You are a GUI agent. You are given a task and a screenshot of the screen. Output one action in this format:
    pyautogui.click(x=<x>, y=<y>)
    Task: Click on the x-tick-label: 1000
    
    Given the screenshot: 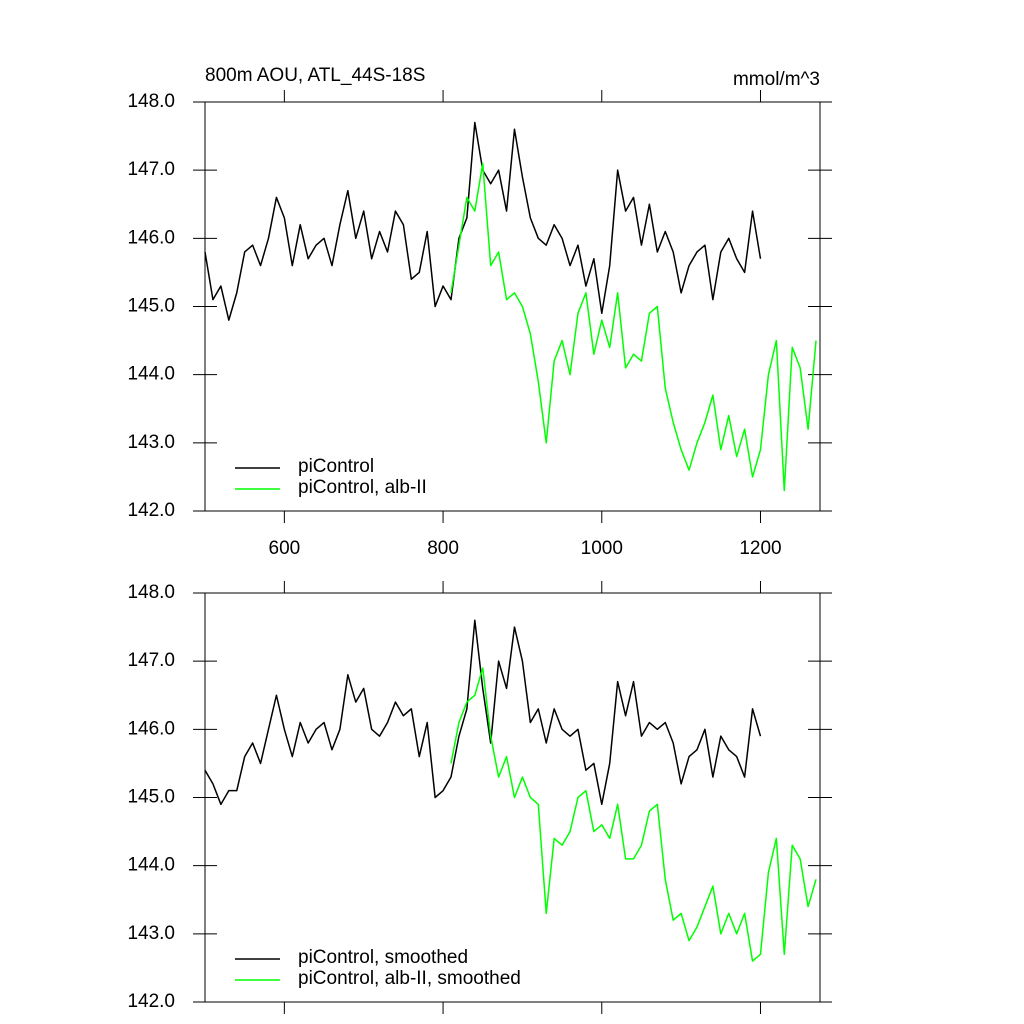 What is the action you would take?
    pyautogui.click(x=602, y=548)
    